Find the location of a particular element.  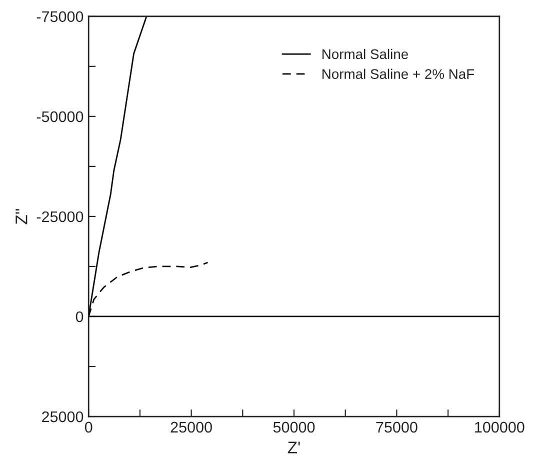

x-tick-label: 0 is located at coordinates (88, 427).